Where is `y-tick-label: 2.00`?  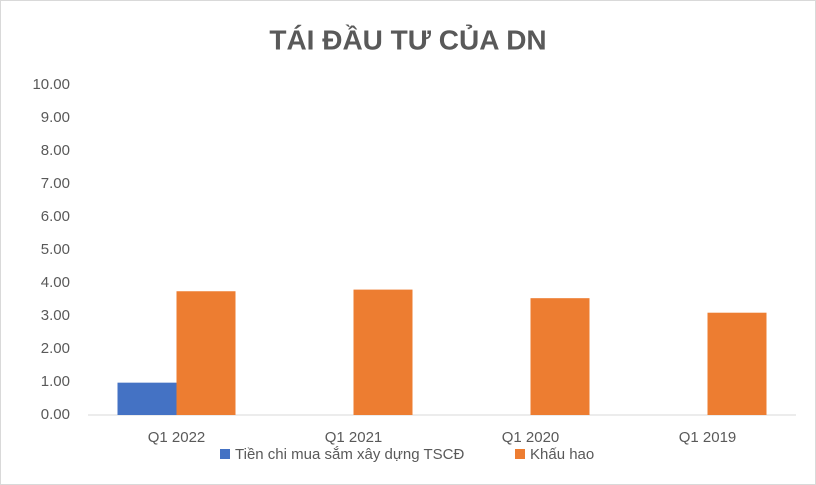 y-tick-label: 2.00 is located at coordinates (55, 348).